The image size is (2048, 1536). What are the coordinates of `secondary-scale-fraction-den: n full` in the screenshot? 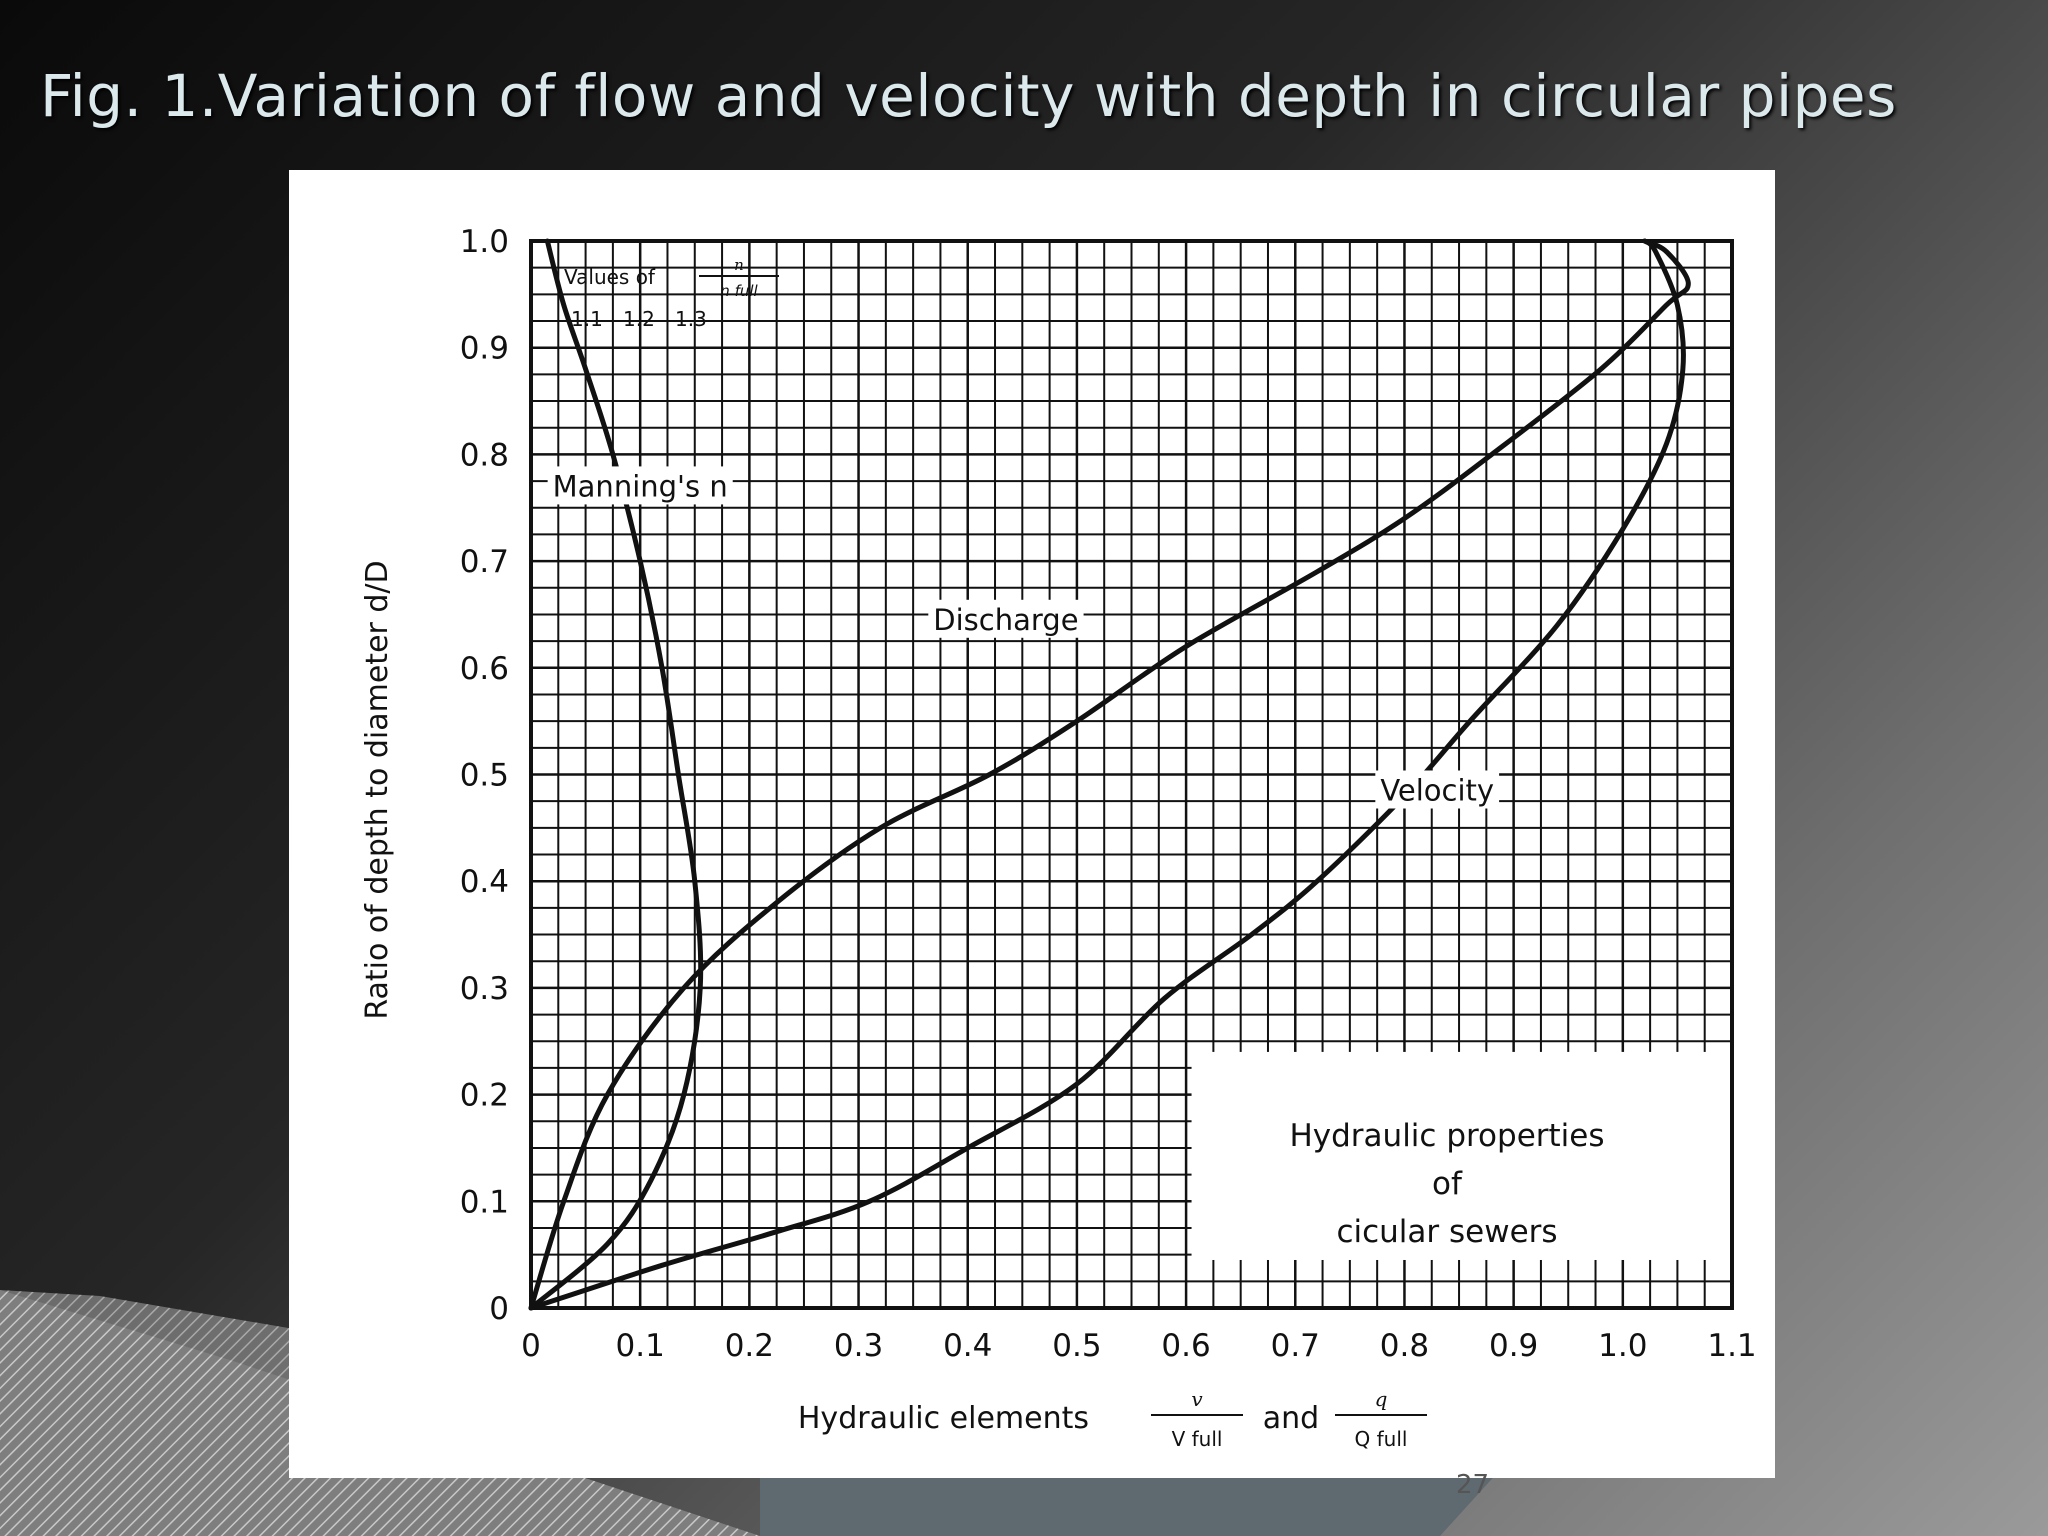 It's located at (739, 291).